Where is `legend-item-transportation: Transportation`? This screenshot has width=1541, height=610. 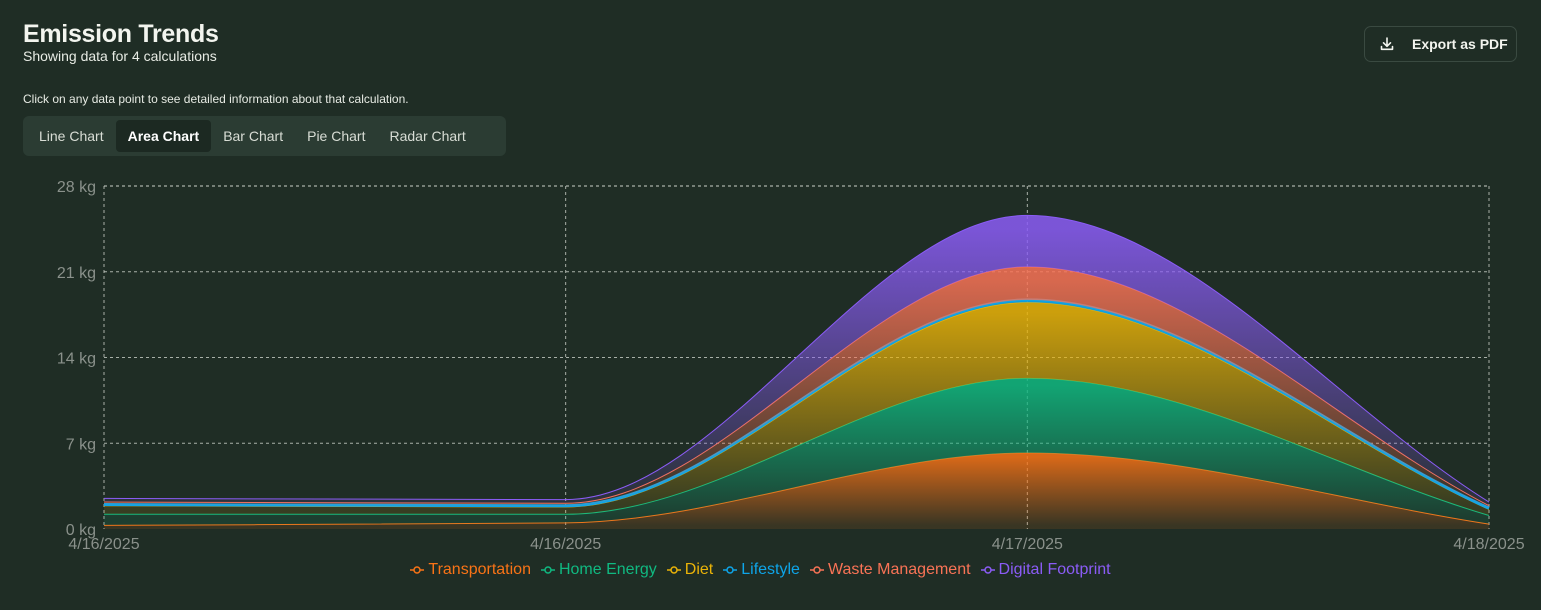
legend-item-transportation: Transportation is located at coordinates (470, 570).